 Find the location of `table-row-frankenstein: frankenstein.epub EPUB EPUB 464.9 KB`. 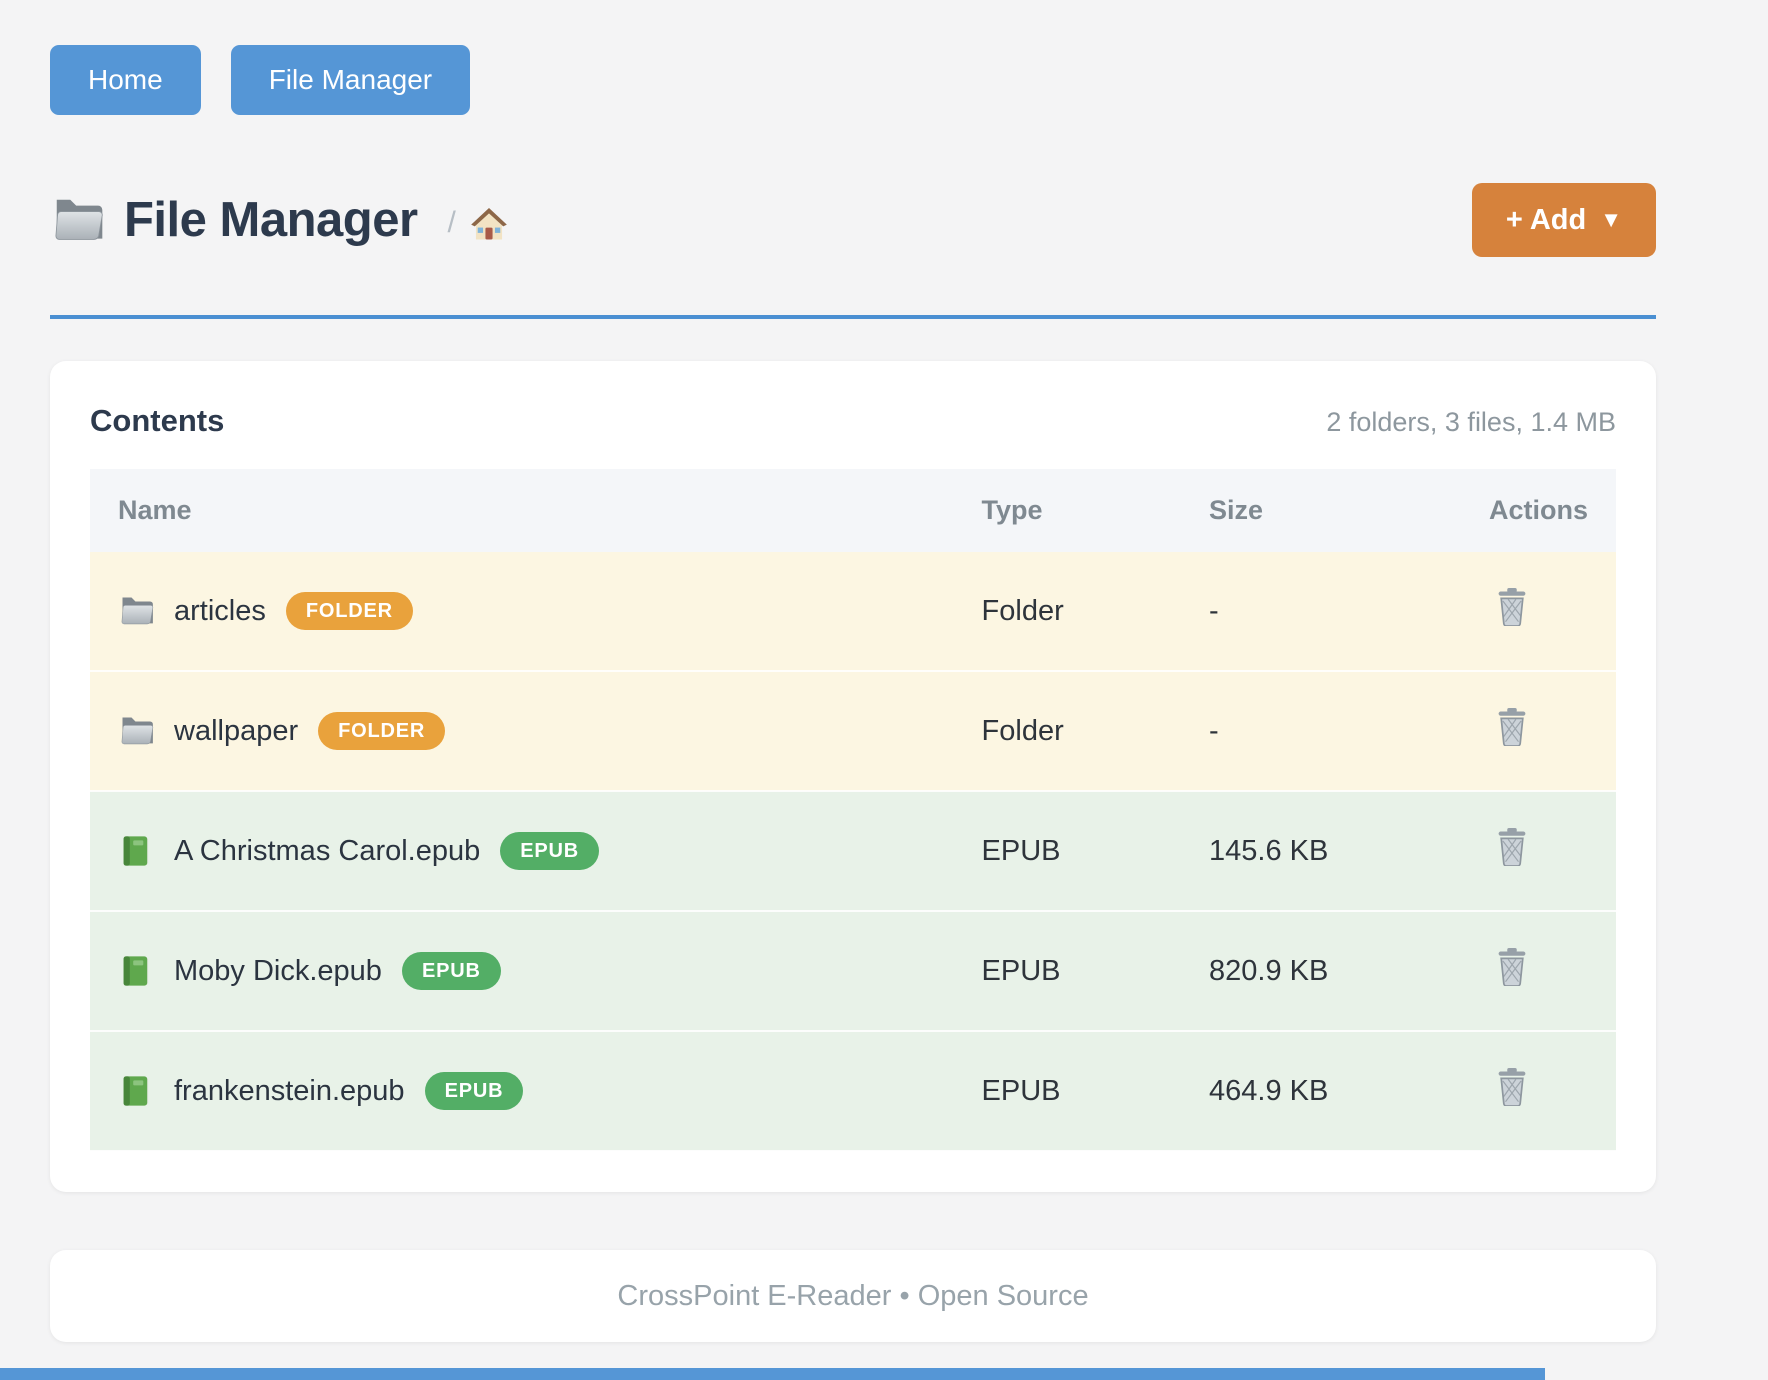

table-row-frankenstein: frankenstein.epub EPUB EPUB 464.9 KB is located at coordinates (853, 1091).